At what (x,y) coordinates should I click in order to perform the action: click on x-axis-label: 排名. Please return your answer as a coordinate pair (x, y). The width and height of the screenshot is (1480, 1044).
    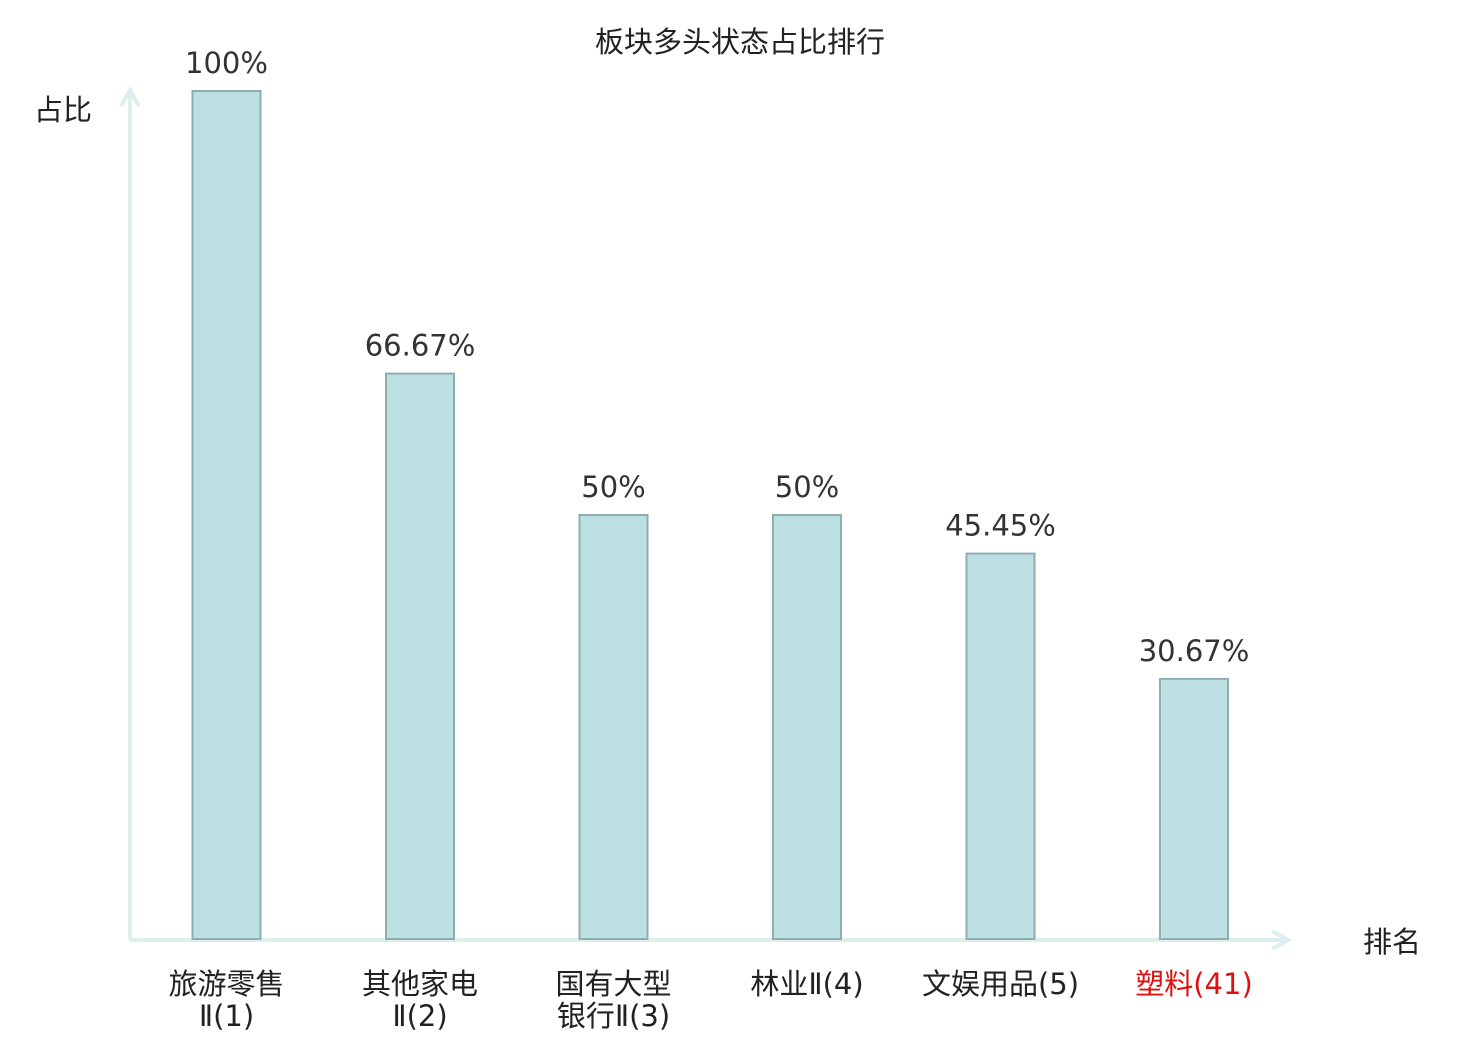
    Looking at the image, I should click on (1392, 942).